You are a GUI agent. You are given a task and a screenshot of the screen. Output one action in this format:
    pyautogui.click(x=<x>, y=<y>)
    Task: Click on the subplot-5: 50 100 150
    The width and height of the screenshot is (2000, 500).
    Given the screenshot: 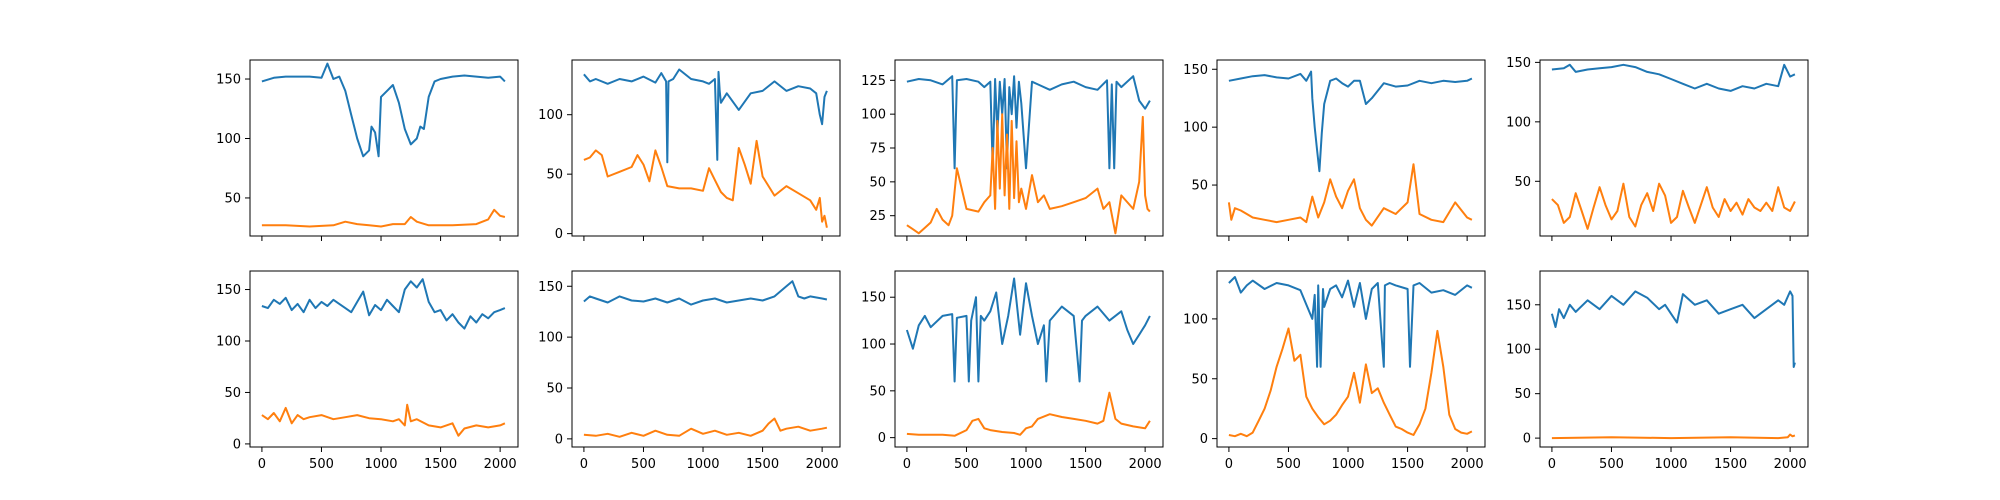 What is the action you would take?
    pyautogui.click(x=1657, y=148)
    